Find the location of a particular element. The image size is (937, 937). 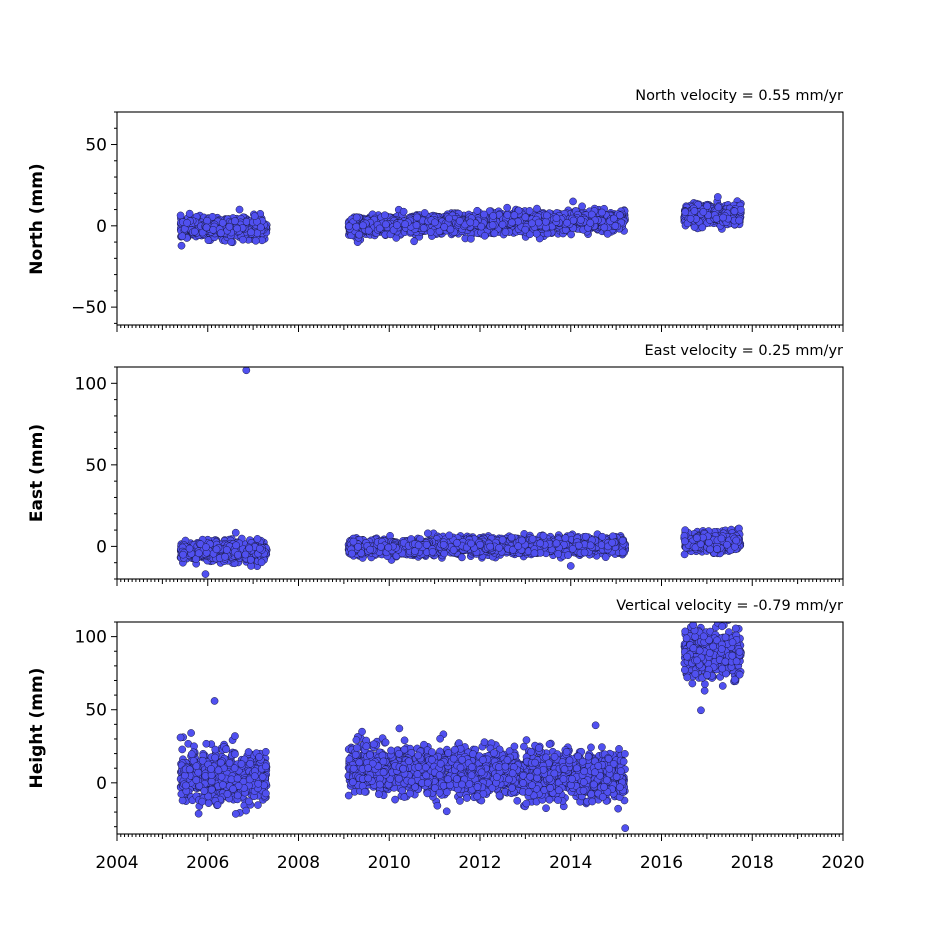

north-y-axis-label: North (mm) is located at coordinates (37, 218).